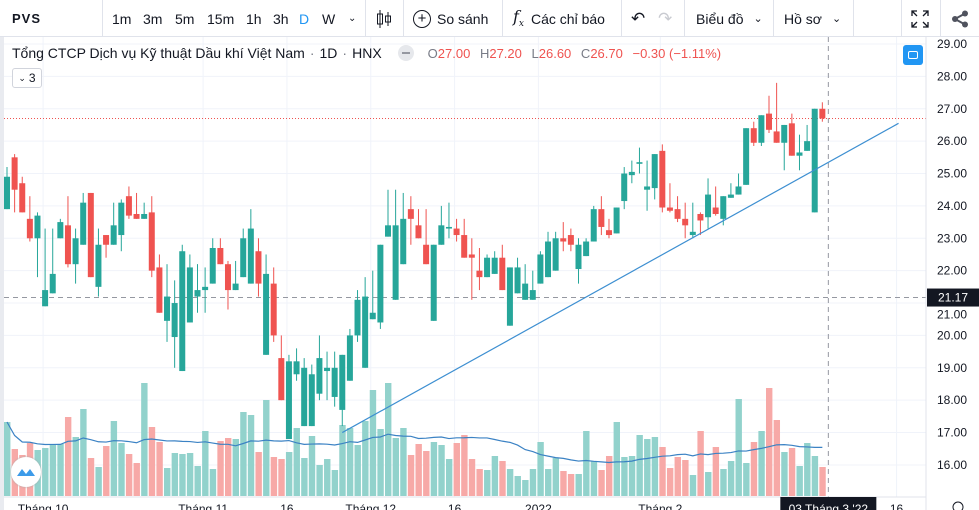 This screenshot has width=979, height=510. What do you see at coordinates (352, 18) in the screenshot?
I see `interval-more-chevron-icon: ⌄` at bounding box center [352, 18].